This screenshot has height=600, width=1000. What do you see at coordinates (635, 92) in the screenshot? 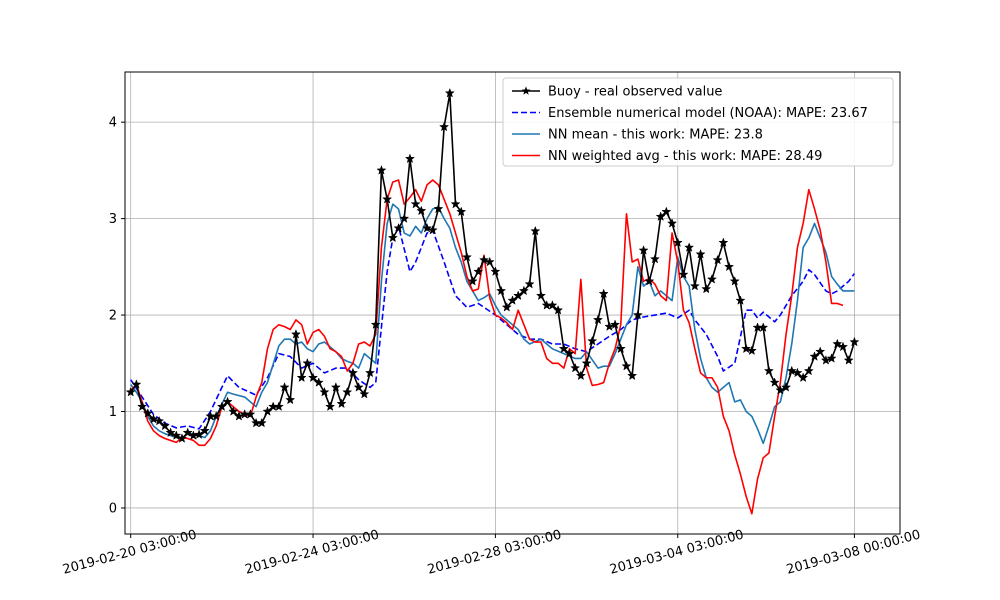
I see `legend-label: Buoy - real observed value` at bounding box center [635, 92].